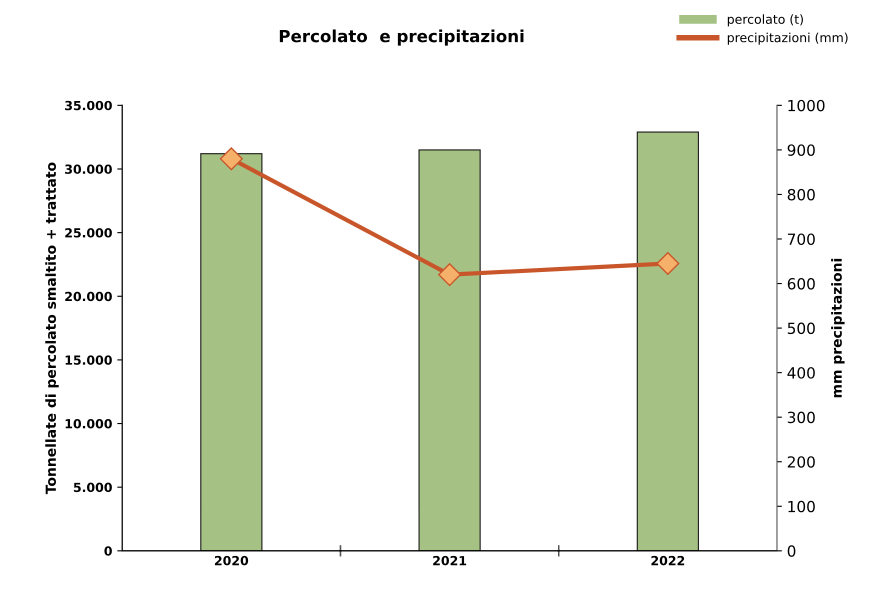 This screenshot has width=873, height=602. What do you see at coordinates (449, 561) in the screenshot?
I see `x-tick-label: 2021` at bounding box center [449, 561].